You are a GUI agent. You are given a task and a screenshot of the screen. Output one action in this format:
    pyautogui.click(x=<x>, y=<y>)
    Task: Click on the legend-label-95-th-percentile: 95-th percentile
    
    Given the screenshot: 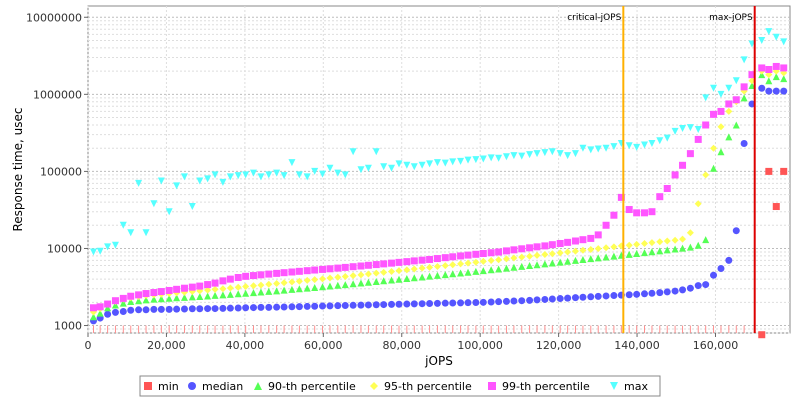 What is the action you would take?
    pyautogui.click(x=428, y=386)
    